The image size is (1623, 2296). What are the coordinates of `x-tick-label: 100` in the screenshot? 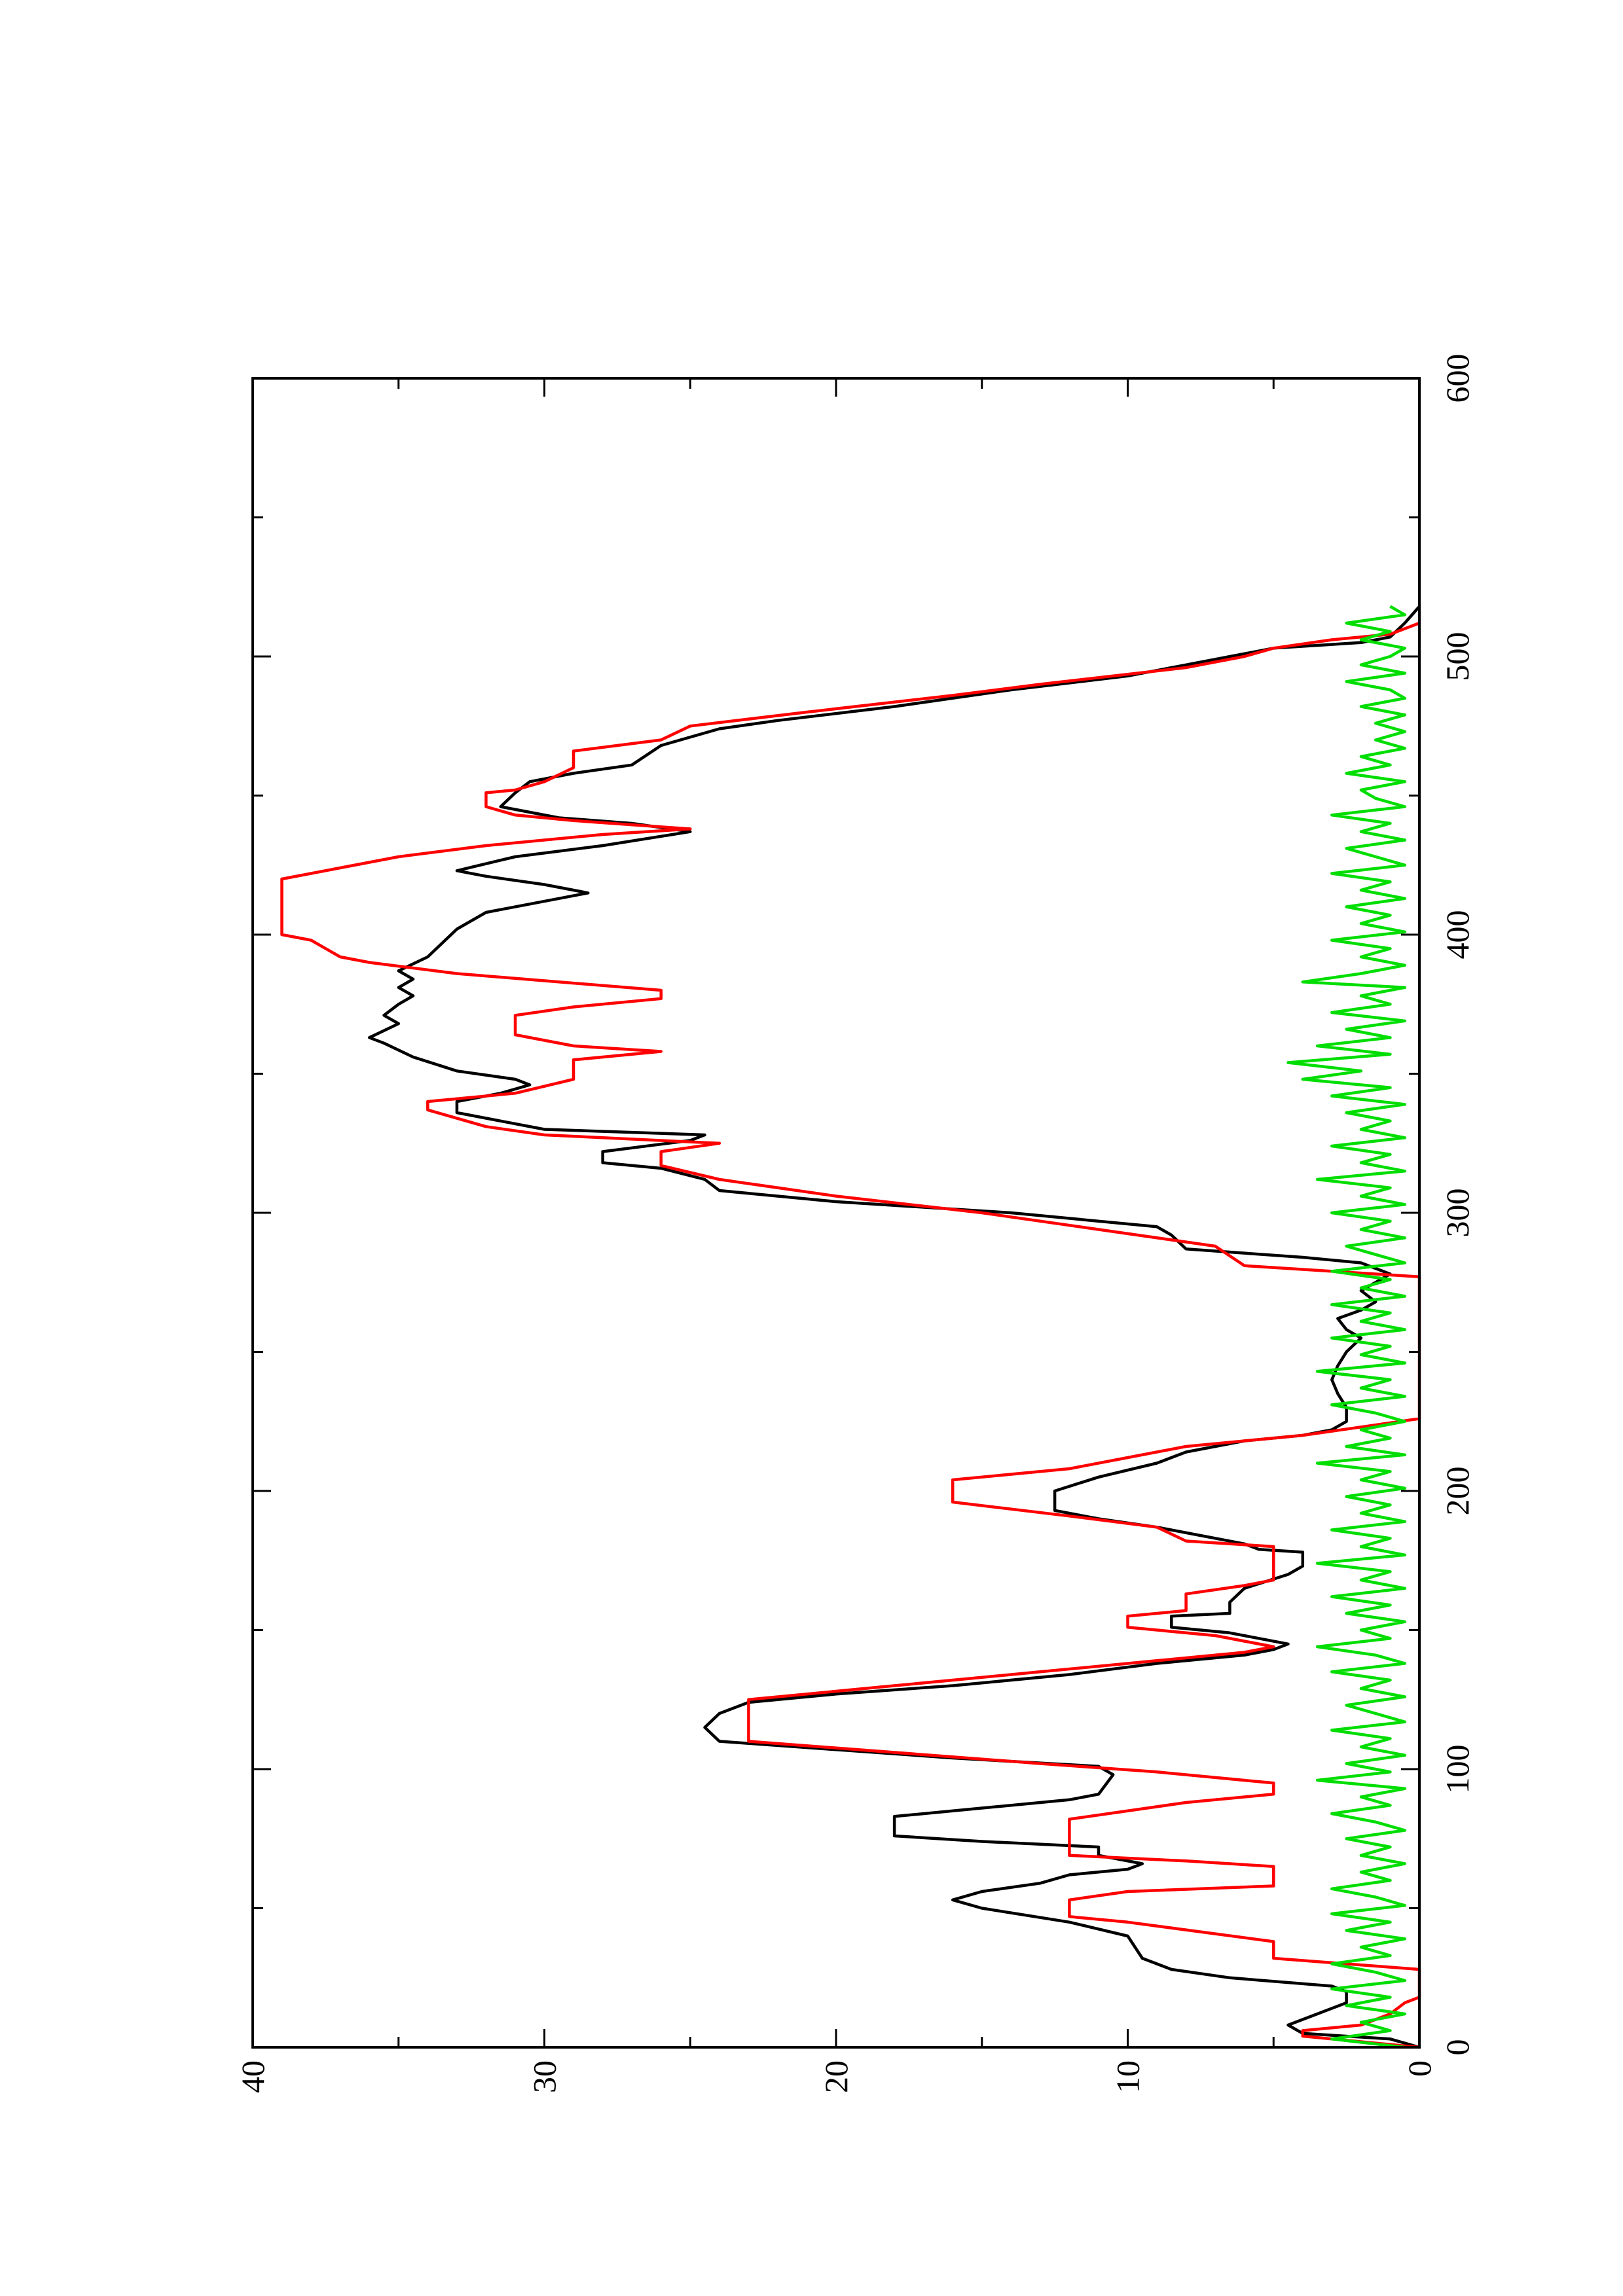 It's located at (1457, 1769).